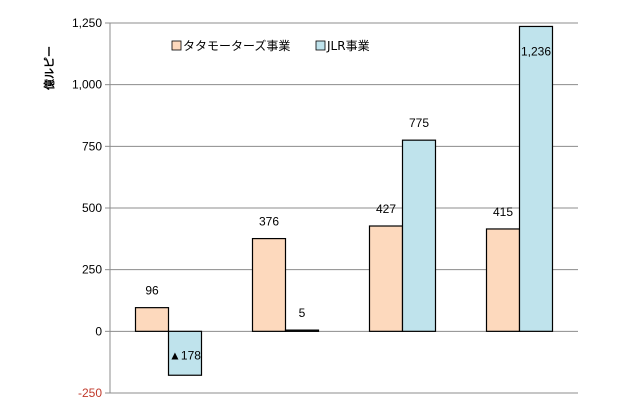 This screenshot has height=400, width=640. I want to click on y-tick-label: -250, so click(90, 393).